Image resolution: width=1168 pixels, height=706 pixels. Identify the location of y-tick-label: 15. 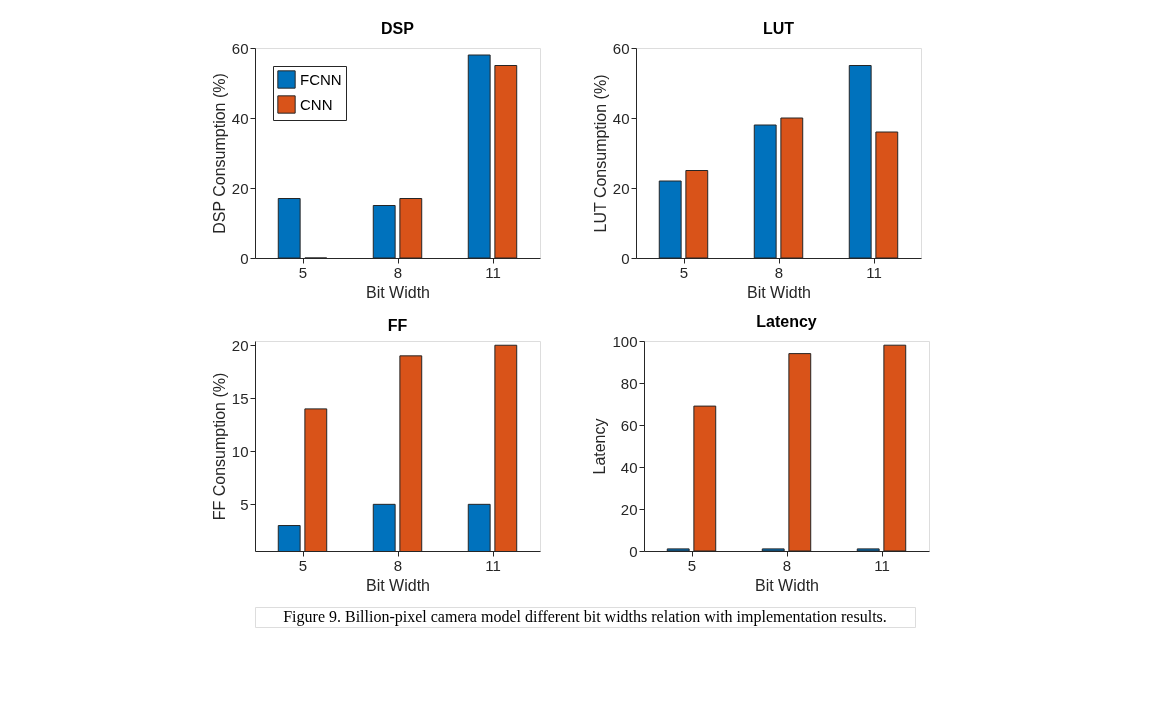
(240, 398).